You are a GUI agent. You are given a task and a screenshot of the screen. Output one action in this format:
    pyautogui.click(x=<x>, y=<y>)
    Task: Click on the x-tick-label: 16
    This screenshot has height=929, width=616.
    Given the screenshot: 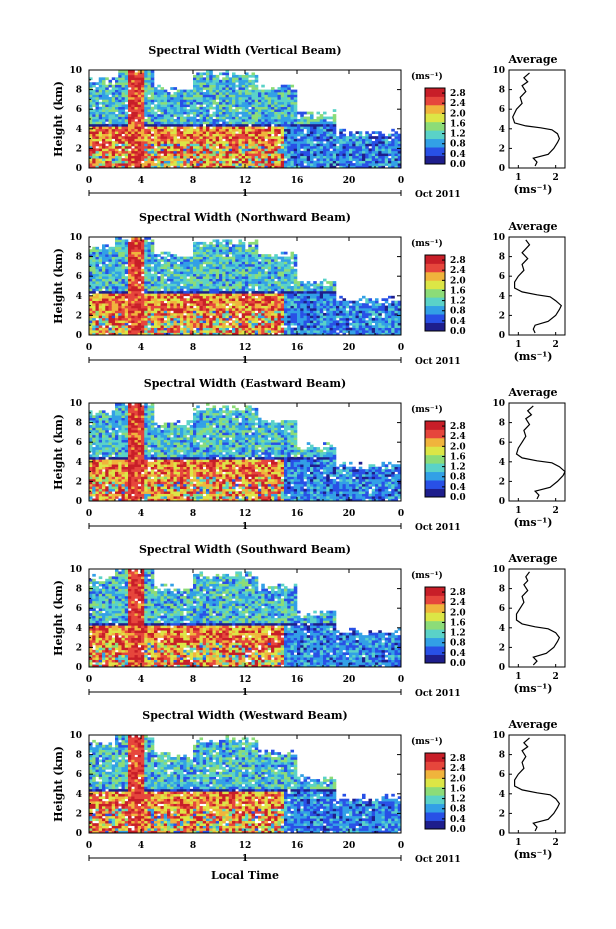 What is the action you would take?
    pyautogui.click(x=297, y=181)
    